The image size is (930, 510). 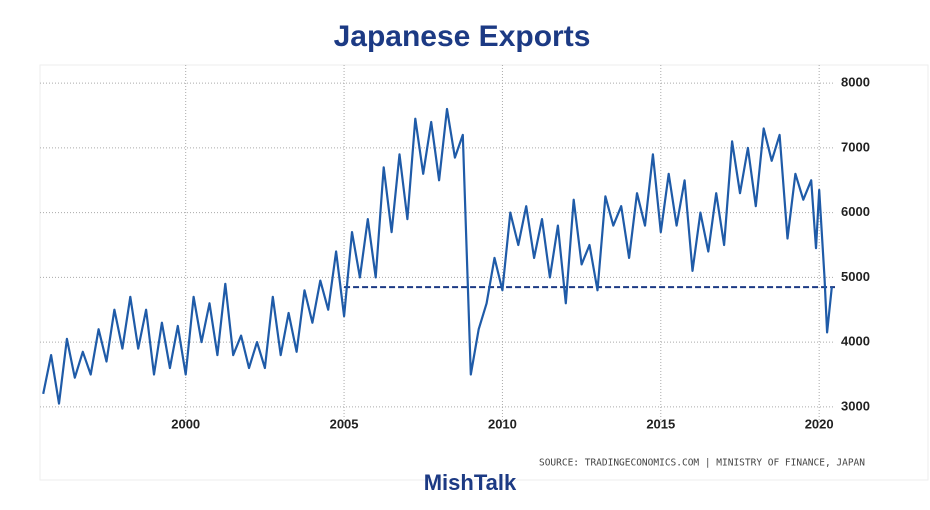 What do you see at coordinates (344, 423) in the screenshot?
I see `x-tick-label: 2005` at bounding box center [344, 423].